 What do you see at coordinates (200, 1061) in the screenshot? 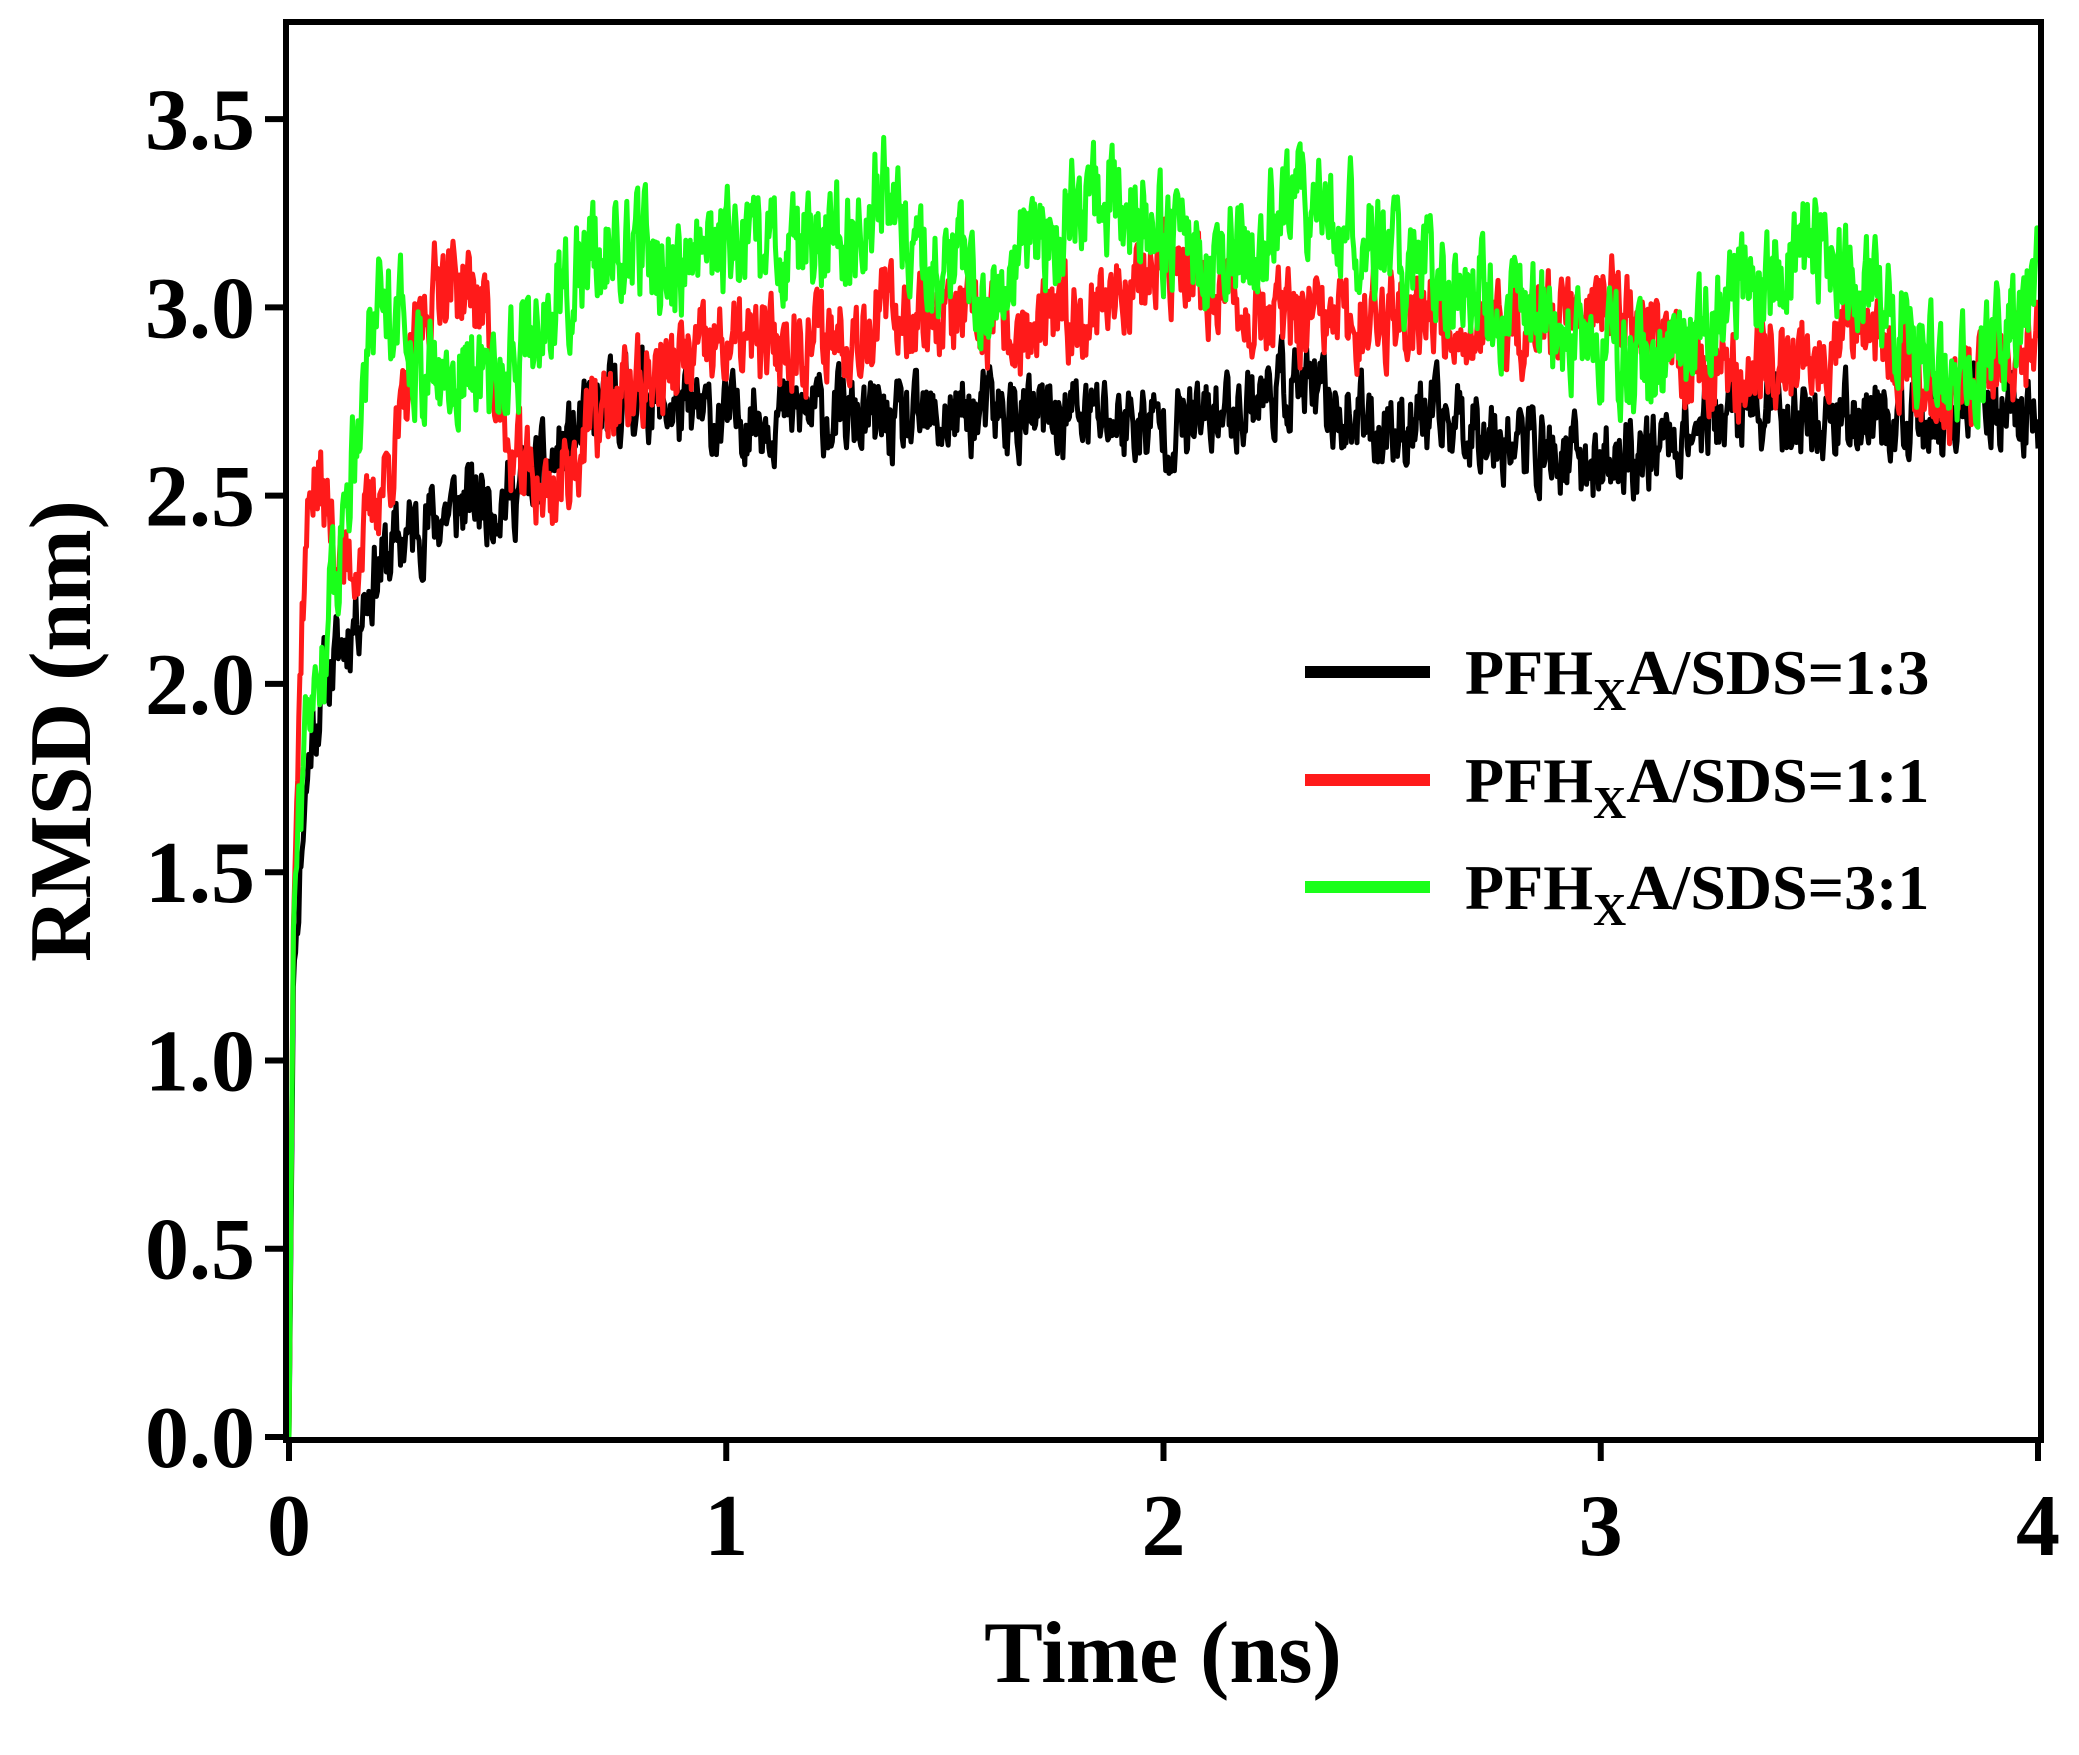
I see `y-tick-label: 1.0` at bounding box center [200, 1061].